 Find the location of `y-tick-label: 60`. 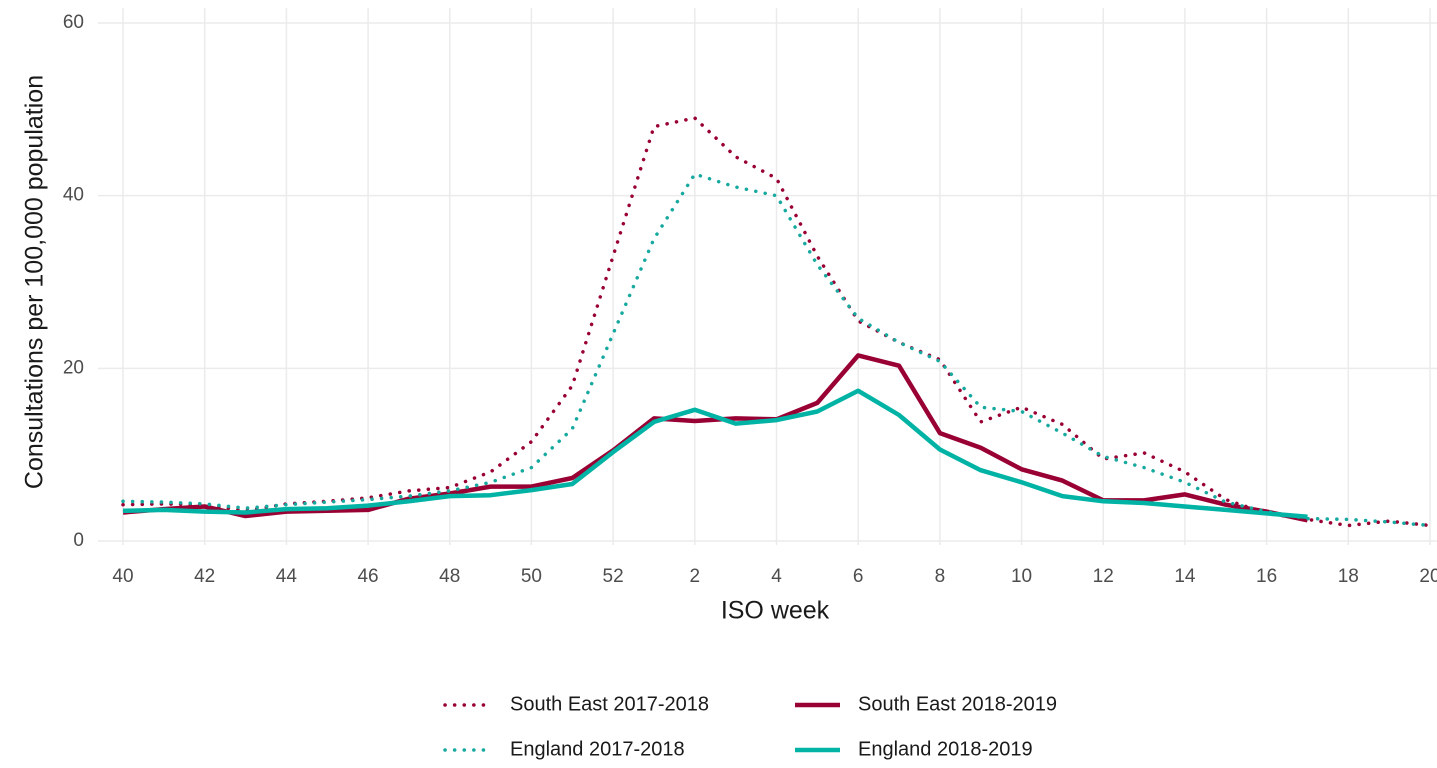

y-tick-label: 60 is located at coordinates (73, 22).